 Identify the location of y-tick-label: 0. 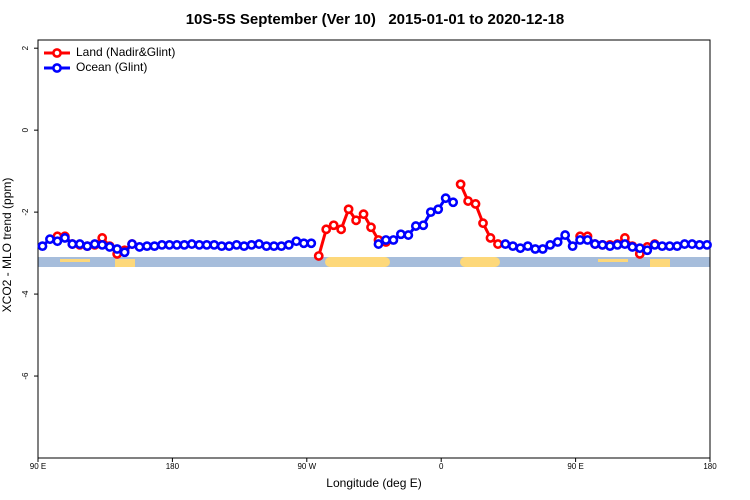
(25, 129).